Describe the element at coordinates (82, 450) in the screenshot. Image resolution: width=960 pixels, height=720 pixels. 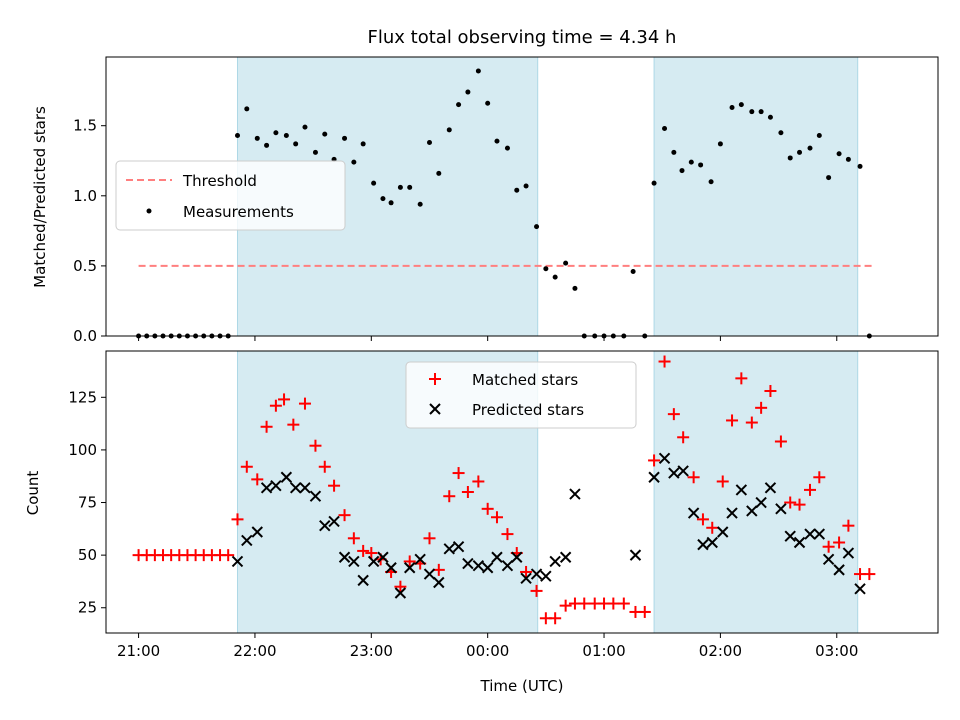
I see `y-tick-label: 100` at that location.